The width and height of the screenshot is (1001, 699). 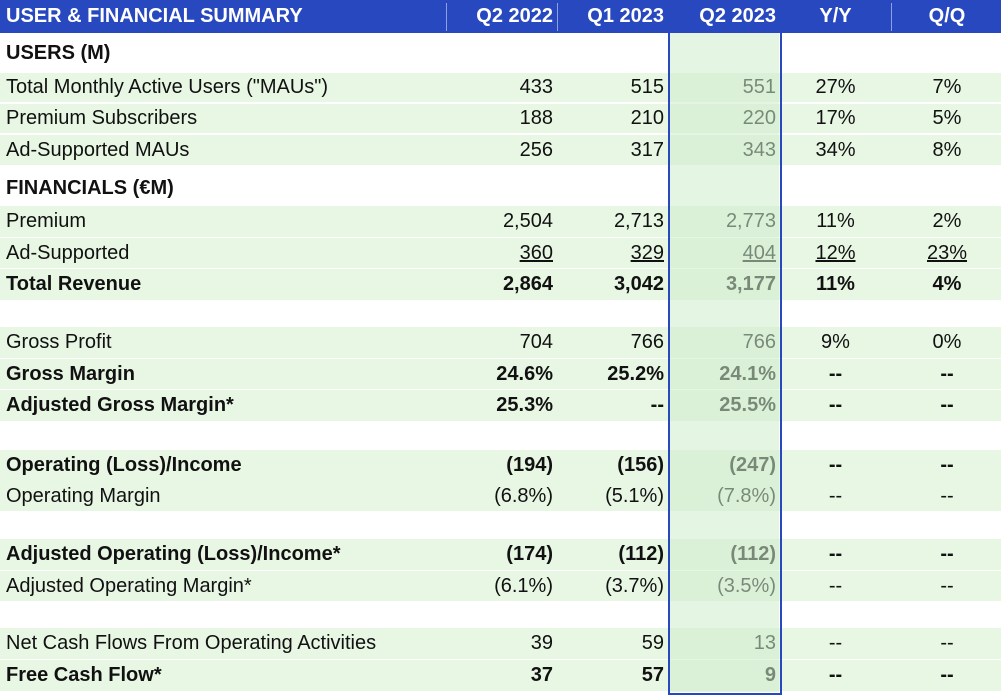 What do you see at coordinates (500, 643) in the screenshot?
I see `cell-q2-2022: 39` at bounding box center [500, 643].